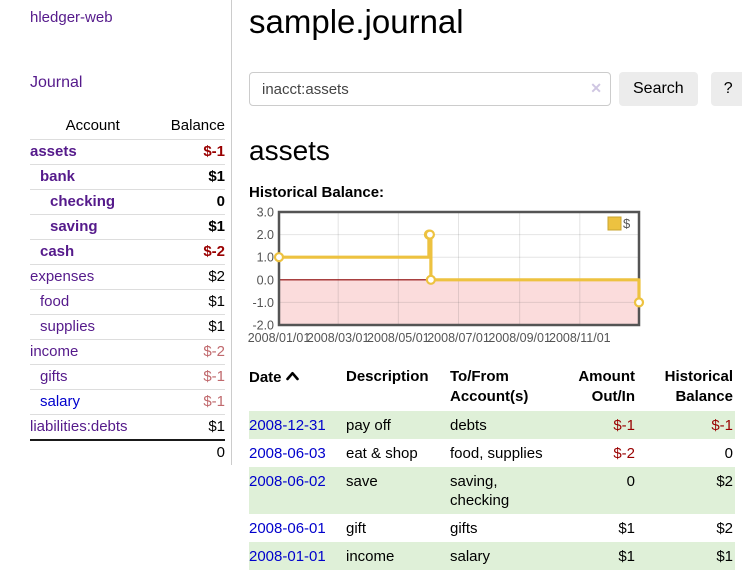  What do you see at coordinates (54, 351) in the screenshot?
I see `account-link: income` at bounding box center [54, 351].